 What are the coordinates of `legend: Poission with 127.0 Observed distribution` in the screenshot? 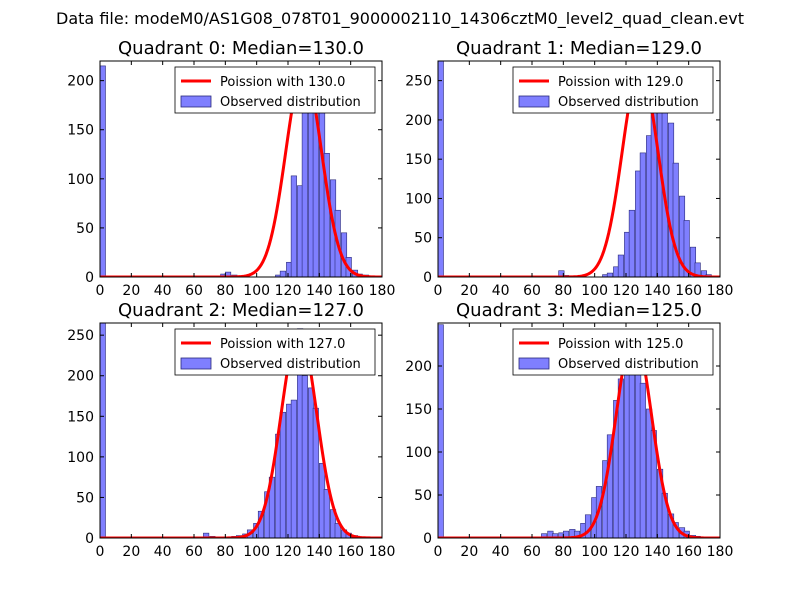 It's located at (275, 352).